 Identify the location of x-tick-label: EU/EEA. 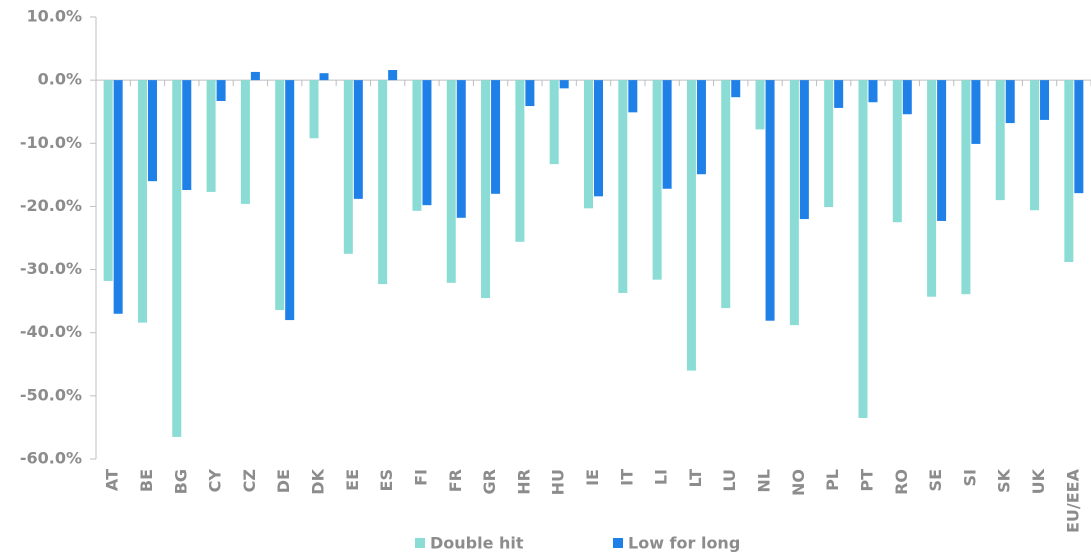
(1072, 500).